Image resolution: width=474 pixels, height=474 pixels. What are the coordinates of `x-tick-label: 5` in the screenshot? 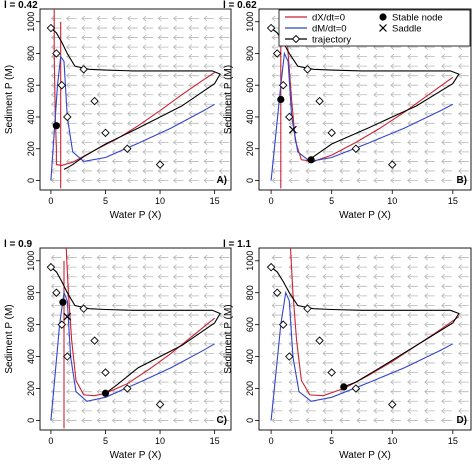 It's located at (105, 441).